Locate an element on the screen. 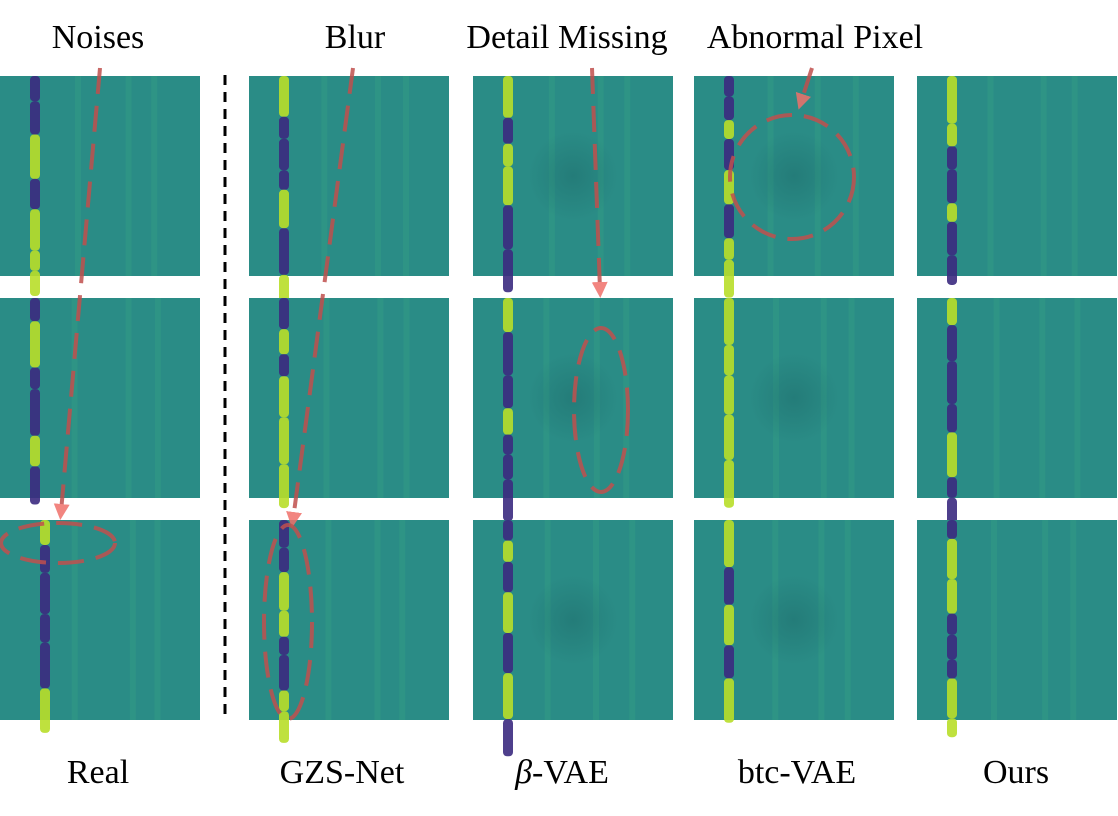  column-label: β-VAE is located at coordinates (561, 772).